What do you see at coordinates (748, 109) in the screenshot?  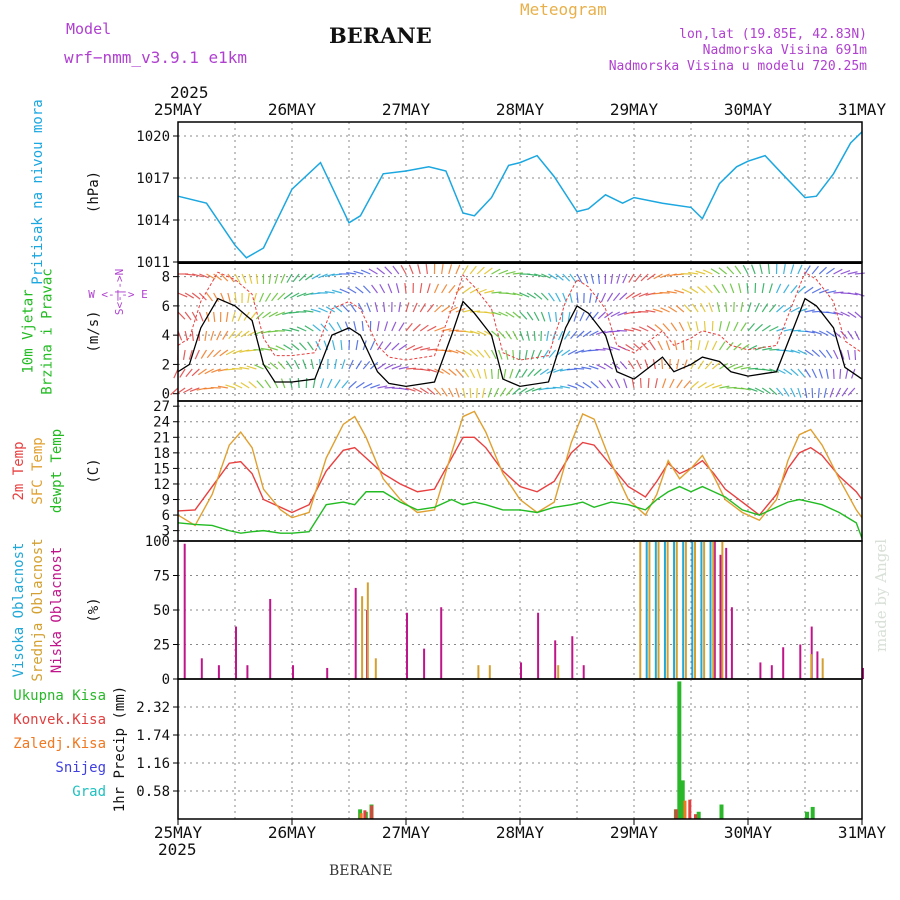 I see `day-label-top: 30MAY` at bounding box center [748, 109].